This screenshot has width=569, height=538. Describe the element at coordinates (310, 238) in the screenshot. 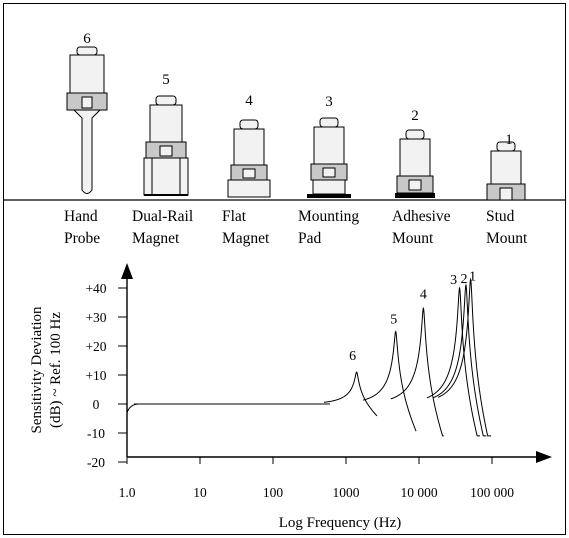

I see `mount-label-pad: Pad` at that location.